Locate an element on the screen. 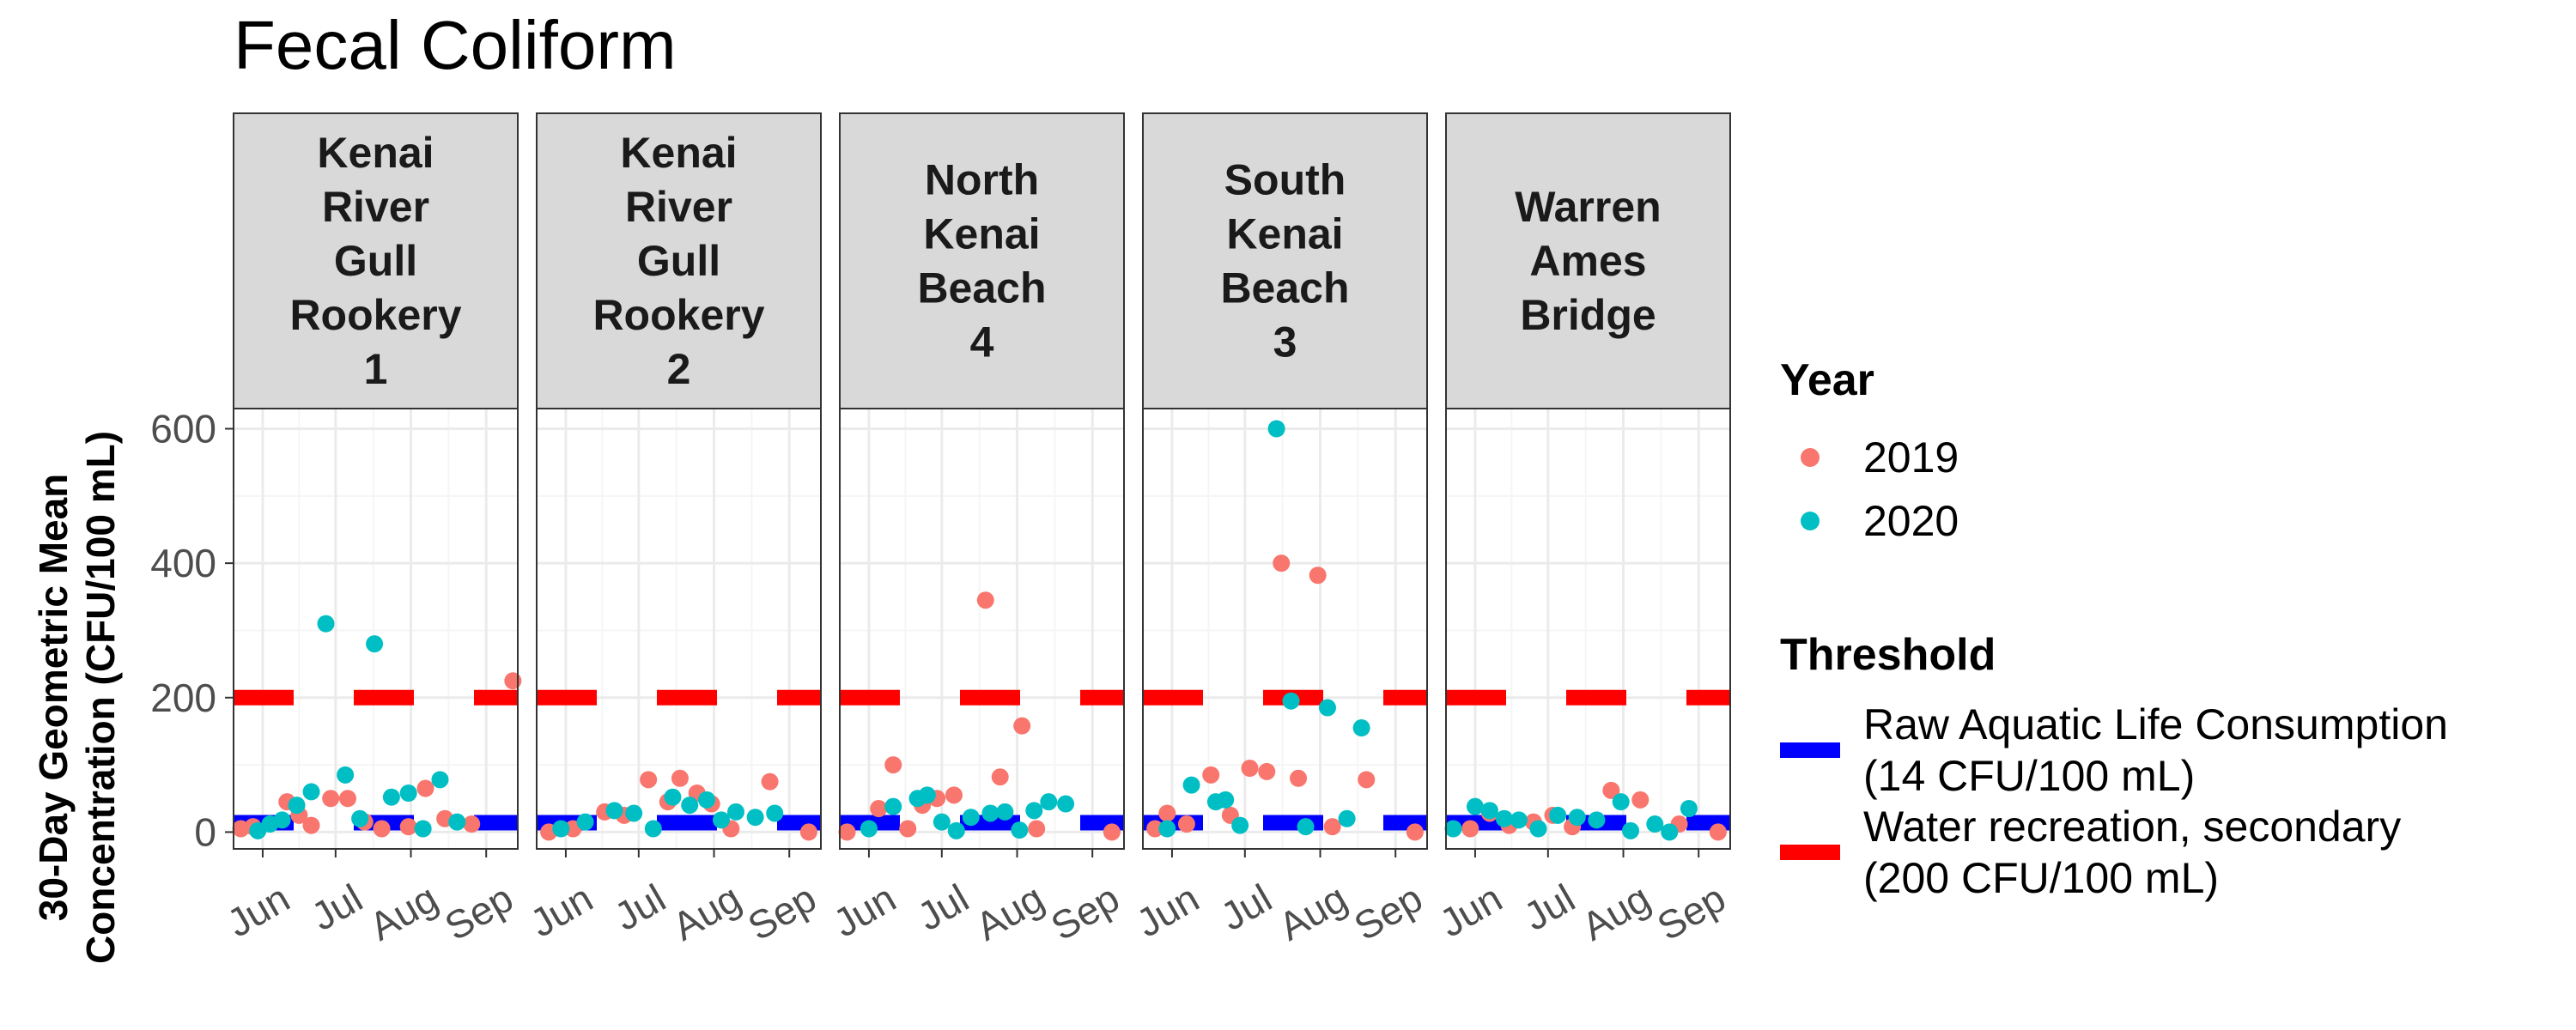 The width and height of the screenshot is (2576, 1030). y-axis-title-line: Concentration (CFU/100 mL) is located at coordinates (101, 697).